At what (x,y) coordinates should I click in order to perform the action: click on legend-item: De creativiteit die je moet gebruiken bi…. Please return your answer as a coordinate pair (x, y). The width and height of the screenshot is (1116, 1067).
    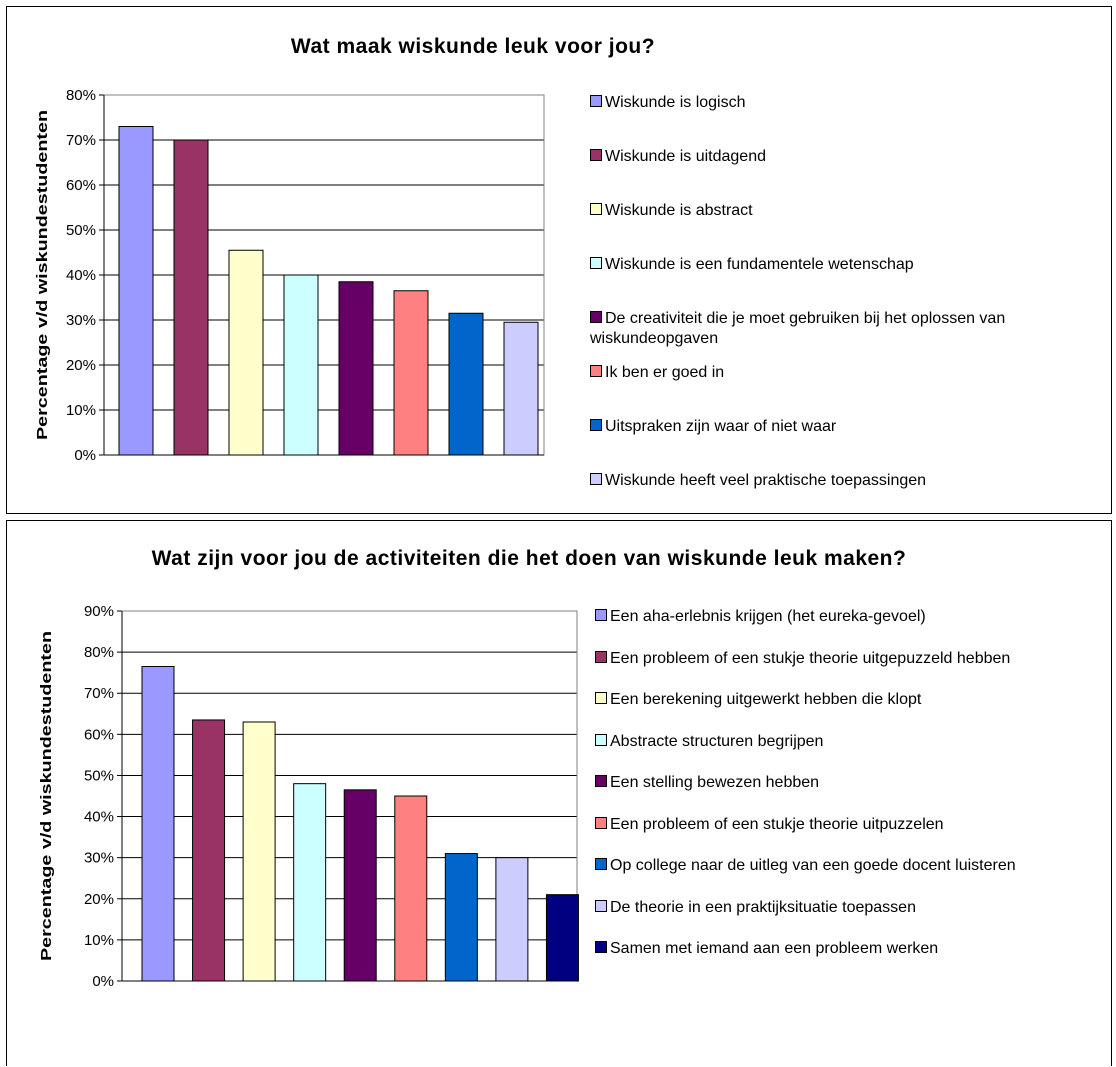
    Looking at the image, I should click on (842, 329).